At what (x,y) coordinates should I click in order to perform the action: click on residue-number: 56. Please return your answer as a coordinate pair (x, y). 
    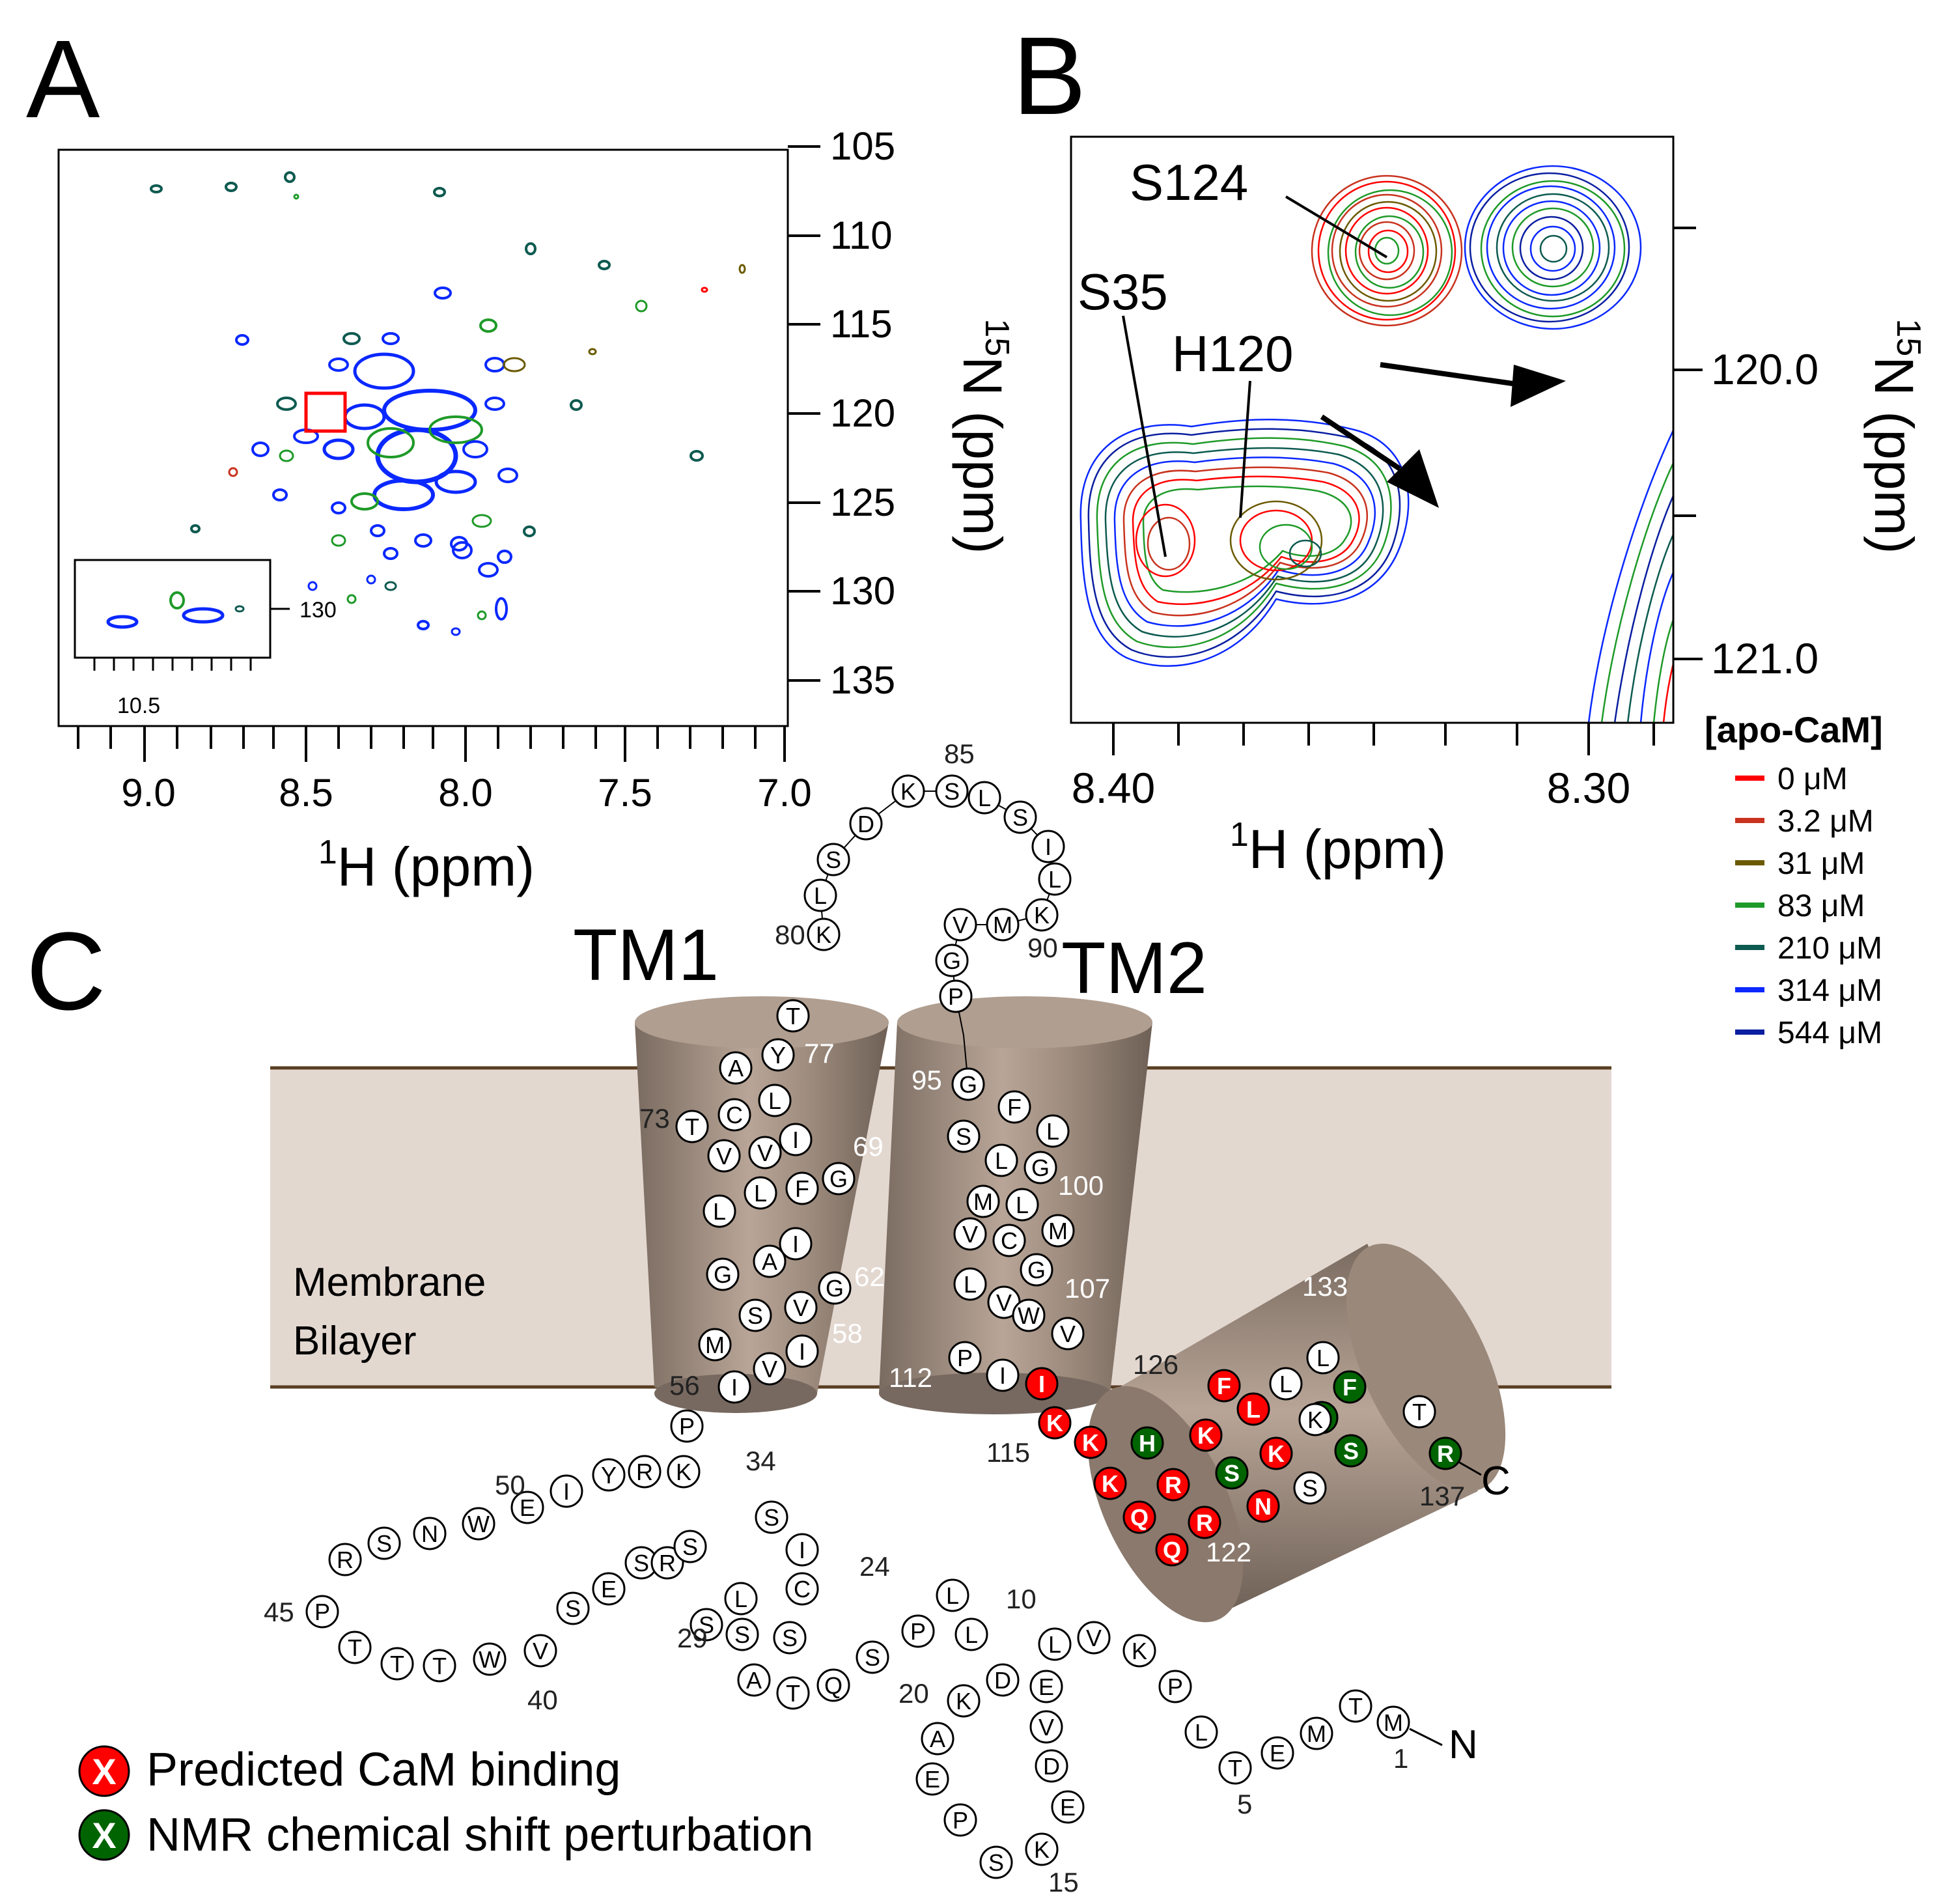
    Looking at the image, I should click on (684, 1386).